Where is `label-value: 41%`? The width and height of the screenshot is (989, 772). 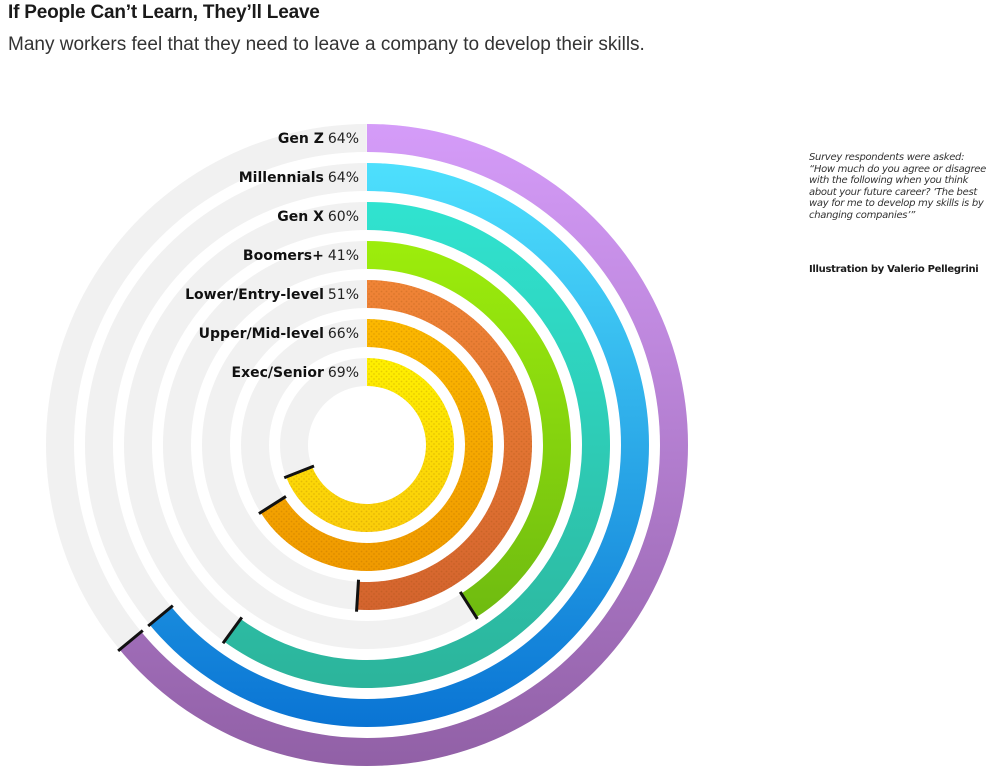 label-value: 41% is located at coordinates (343, 256).